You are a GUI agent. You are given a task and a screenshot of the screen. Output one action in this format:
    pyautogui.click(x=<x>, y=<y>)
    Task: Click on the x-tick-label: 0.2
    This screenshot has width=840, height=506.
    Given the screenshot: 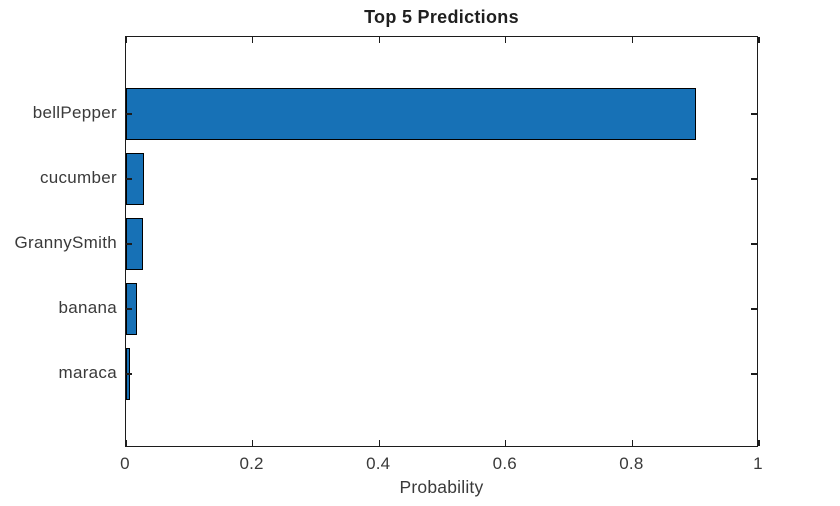 What is the action you would take?
    pyautogui.click(x=251, y=463)
    